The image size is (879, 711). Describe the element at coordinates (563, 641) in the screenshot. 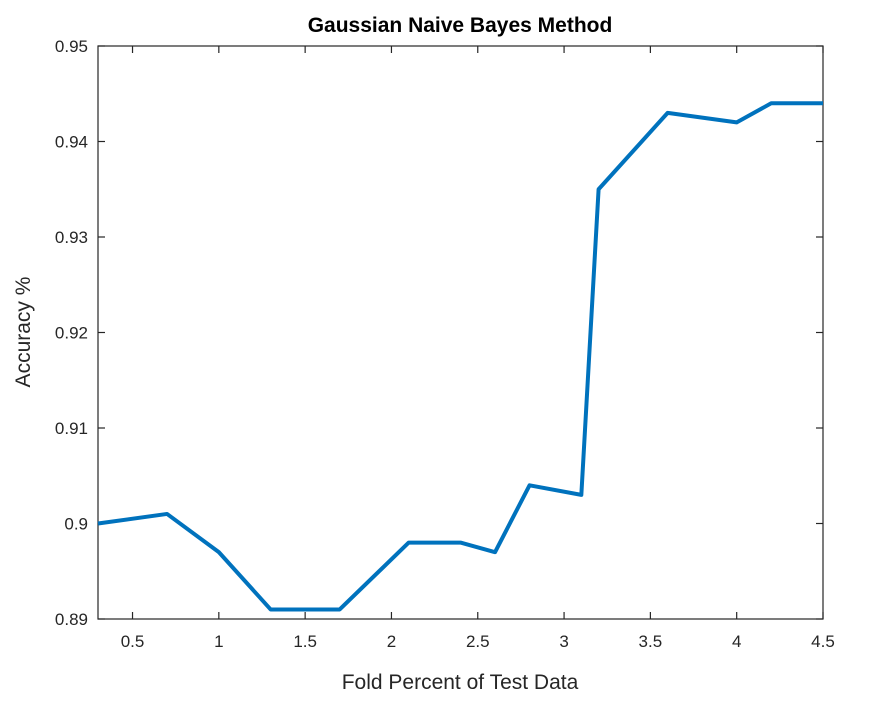

I see `x-tick-label: 3` at that location.